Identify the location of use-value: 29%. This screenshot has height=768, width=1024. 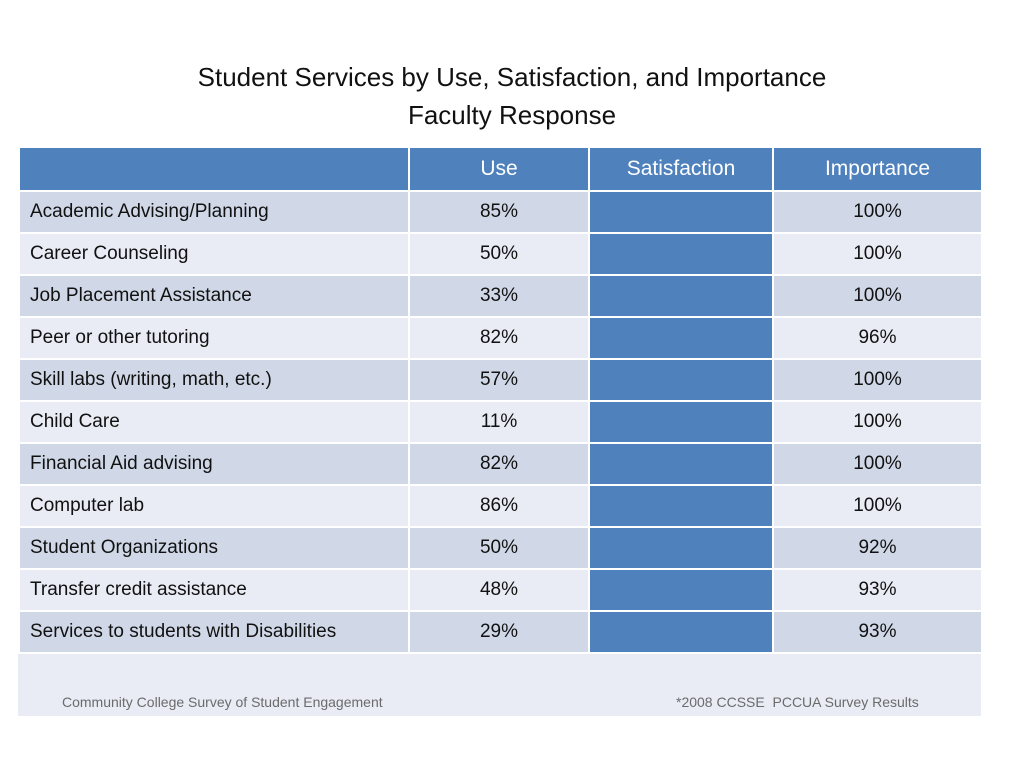
(499, 632).